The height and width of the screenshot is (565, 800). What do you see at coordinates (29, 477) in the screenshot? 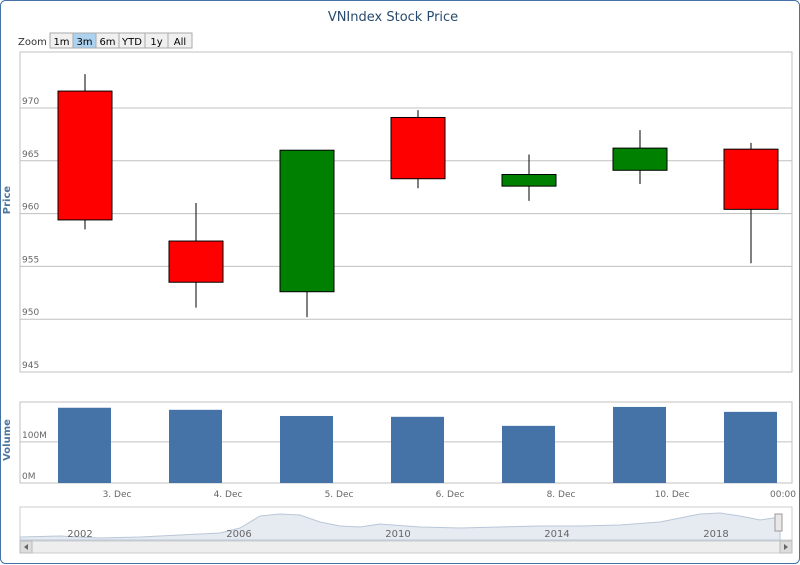
I see `y-tick-label: 0M` at bounding box center [29, 477].